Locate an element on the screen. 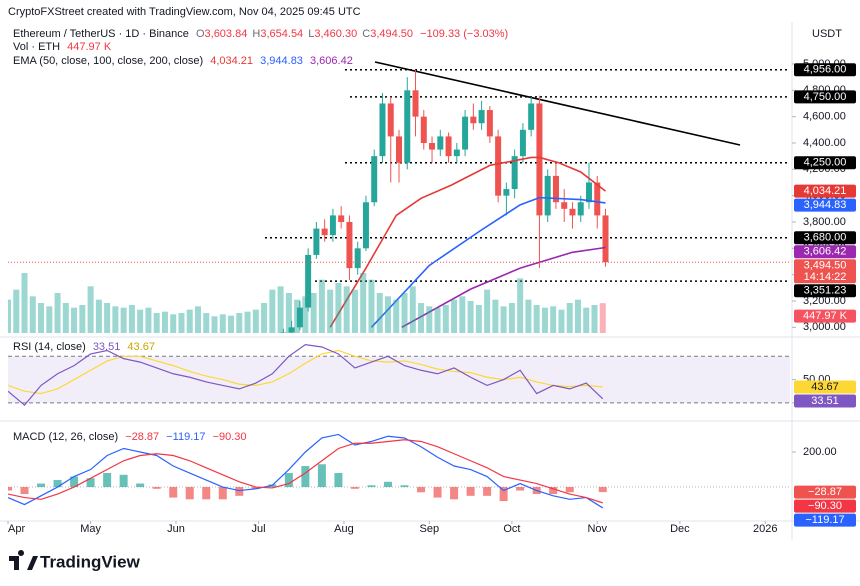 The height and width of the screenshot is (586, 860). price-badge-label: 3,351.23 is located at coordinates (825, 291).